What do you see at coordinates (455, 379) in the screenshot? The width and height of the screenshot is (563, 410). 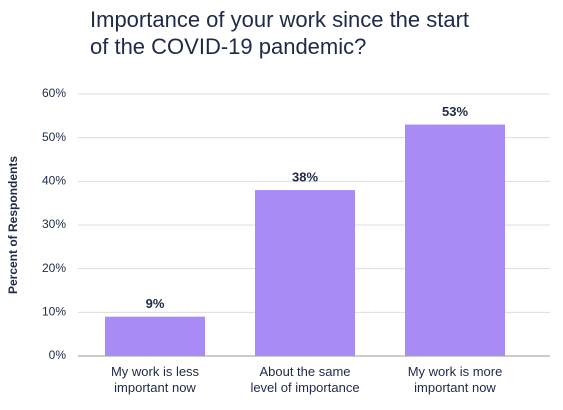 I see `x-tick-label: My work is more important now` at bounding box center [455, 379].